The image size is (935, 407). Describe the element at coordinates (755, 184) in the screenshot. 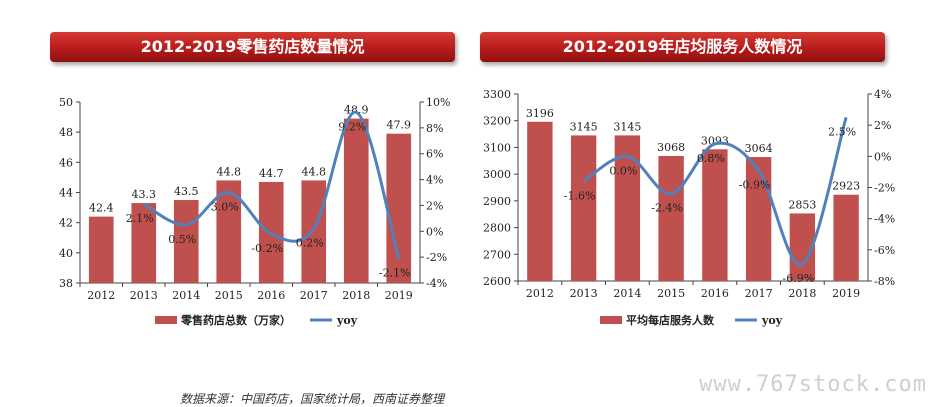

I see `yoy-value-label: -0.9%` at that location.